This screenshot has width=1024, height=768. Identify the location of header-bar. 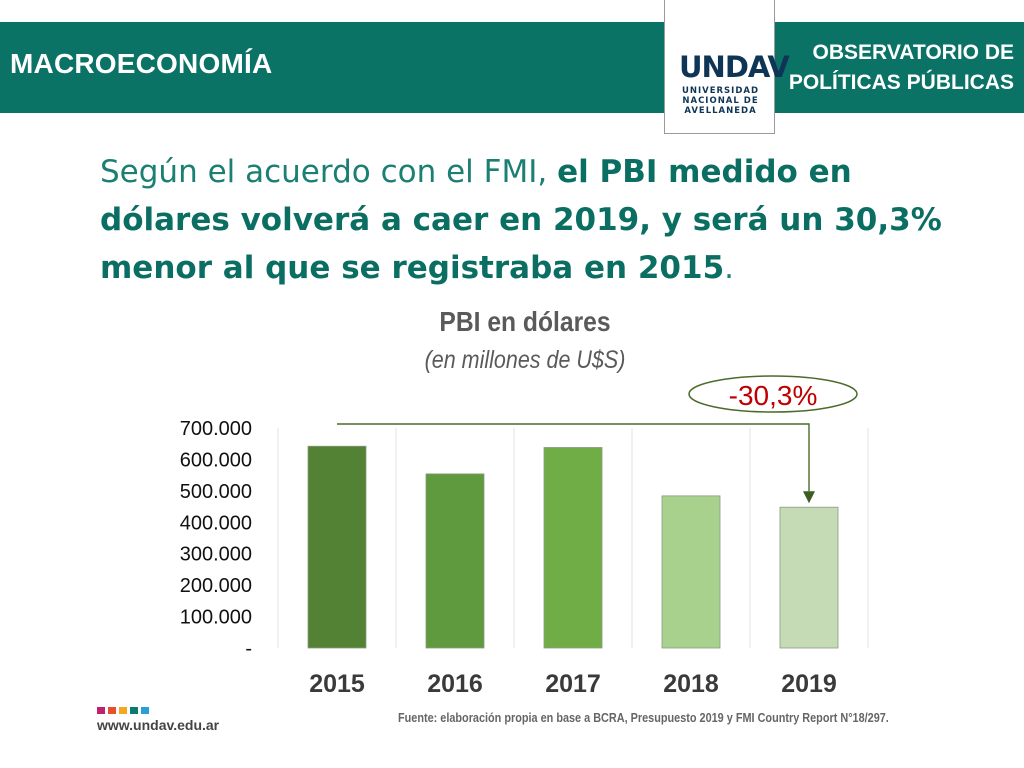
(512, 67).